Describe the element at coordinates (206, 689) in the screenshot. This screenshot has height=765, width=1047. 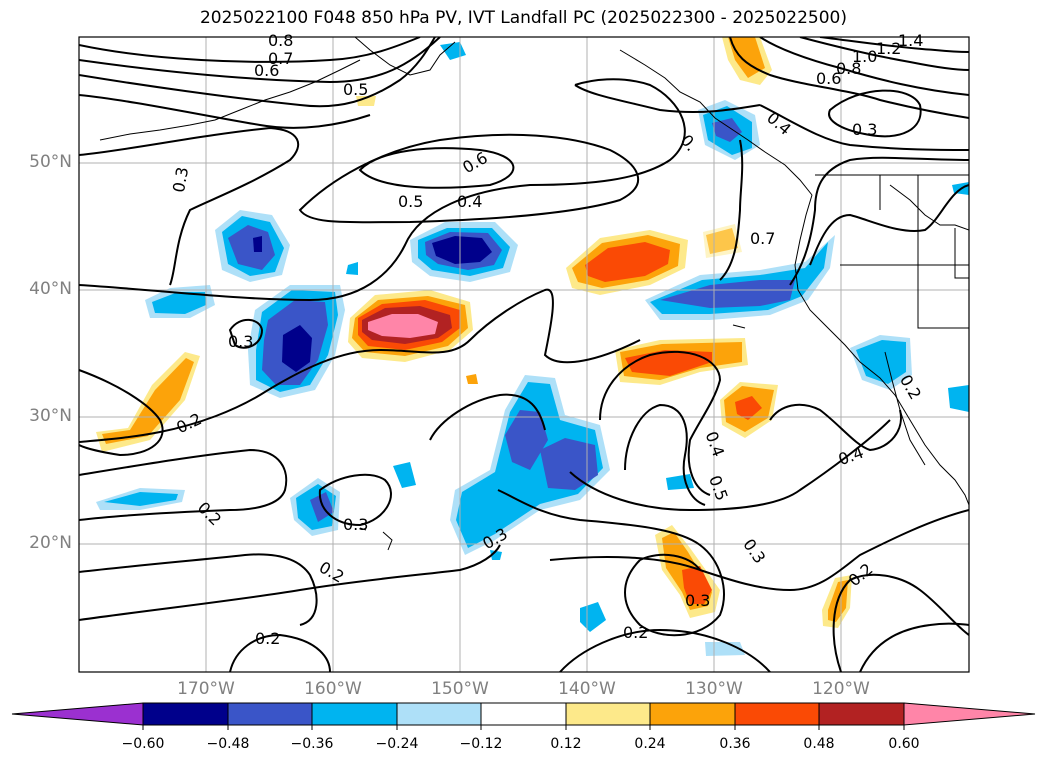
I see `lon-label: 170°W` at that location.